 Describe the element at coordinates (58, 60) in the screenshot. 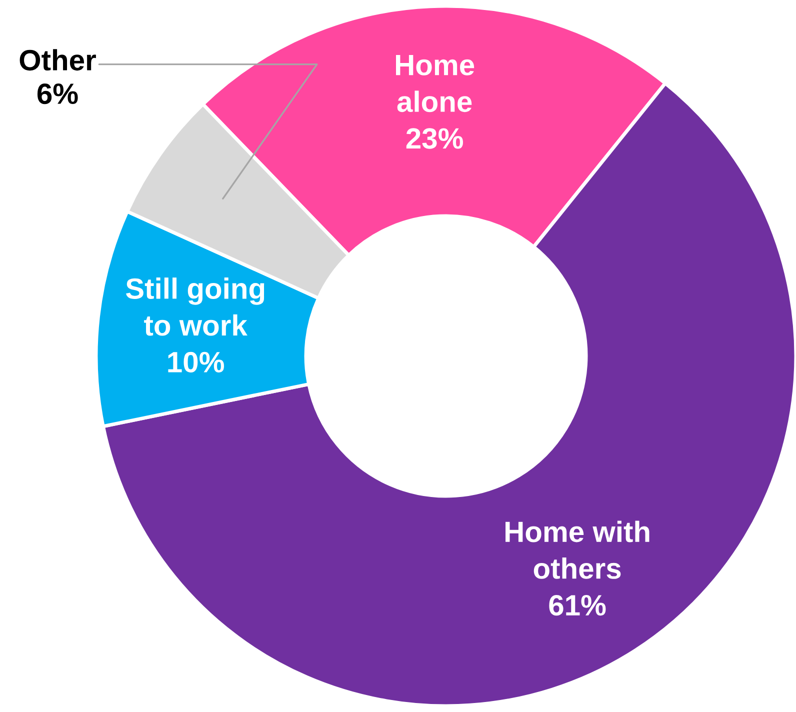

I see `slice-label: Other` at that location.